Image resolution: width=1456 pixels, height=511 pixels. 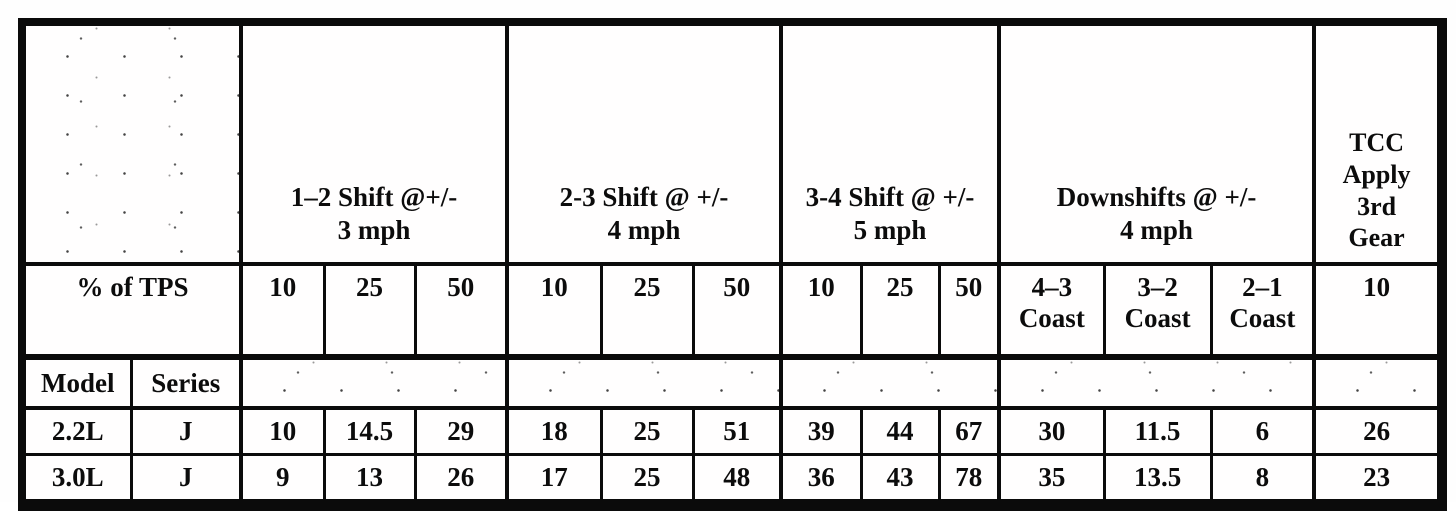 I want to click on data-cell: 8, so click(x=1262, y=480).